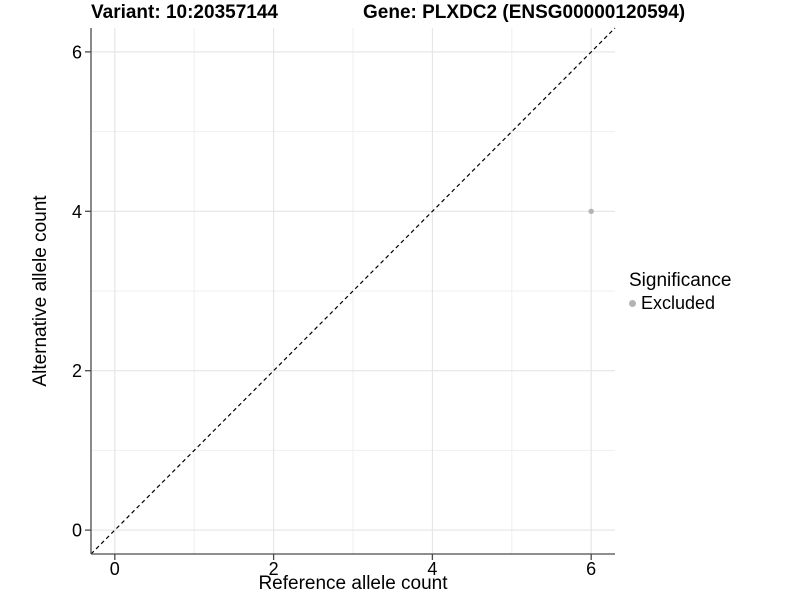 The width and height of the screenshot is (800, 600). What do you see at coordinates (274, 569) in the screenshot?
I see `tick-label-x: 2` at bounding box center [274, 569].